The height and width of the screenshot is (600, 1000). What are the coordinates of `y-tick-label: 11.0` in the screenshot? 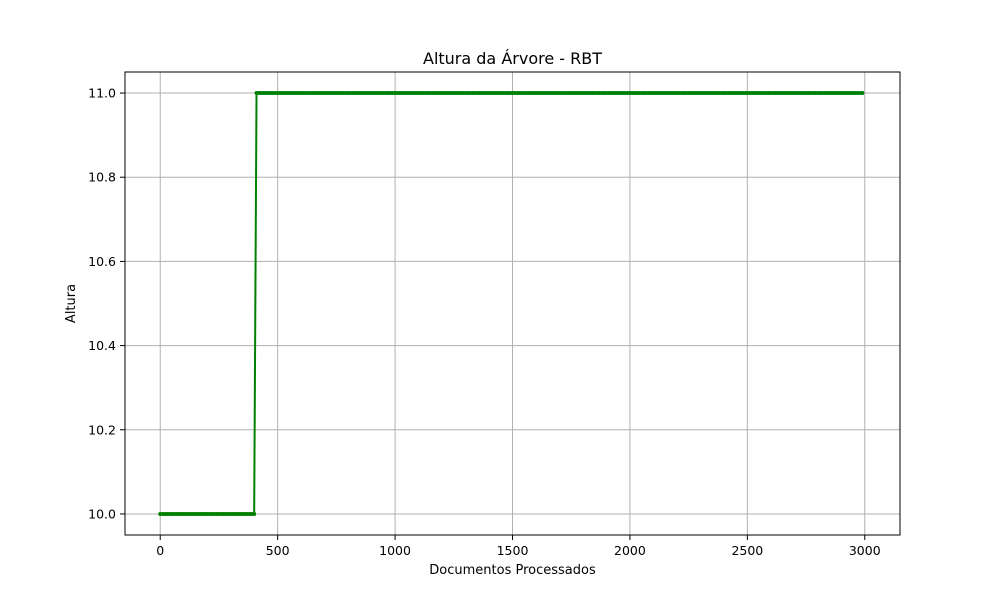 It's located at (102, 93).